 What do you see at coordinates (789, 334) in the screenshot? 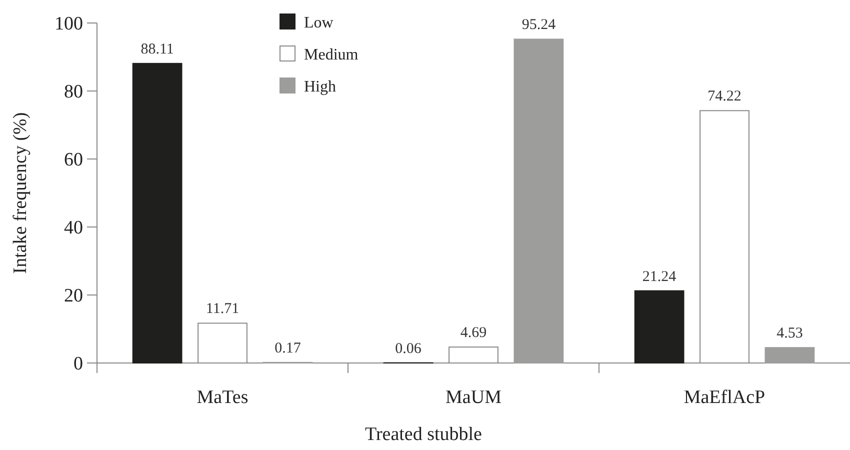
I see `data-label: 4.53` at bounding box center [789, 334].